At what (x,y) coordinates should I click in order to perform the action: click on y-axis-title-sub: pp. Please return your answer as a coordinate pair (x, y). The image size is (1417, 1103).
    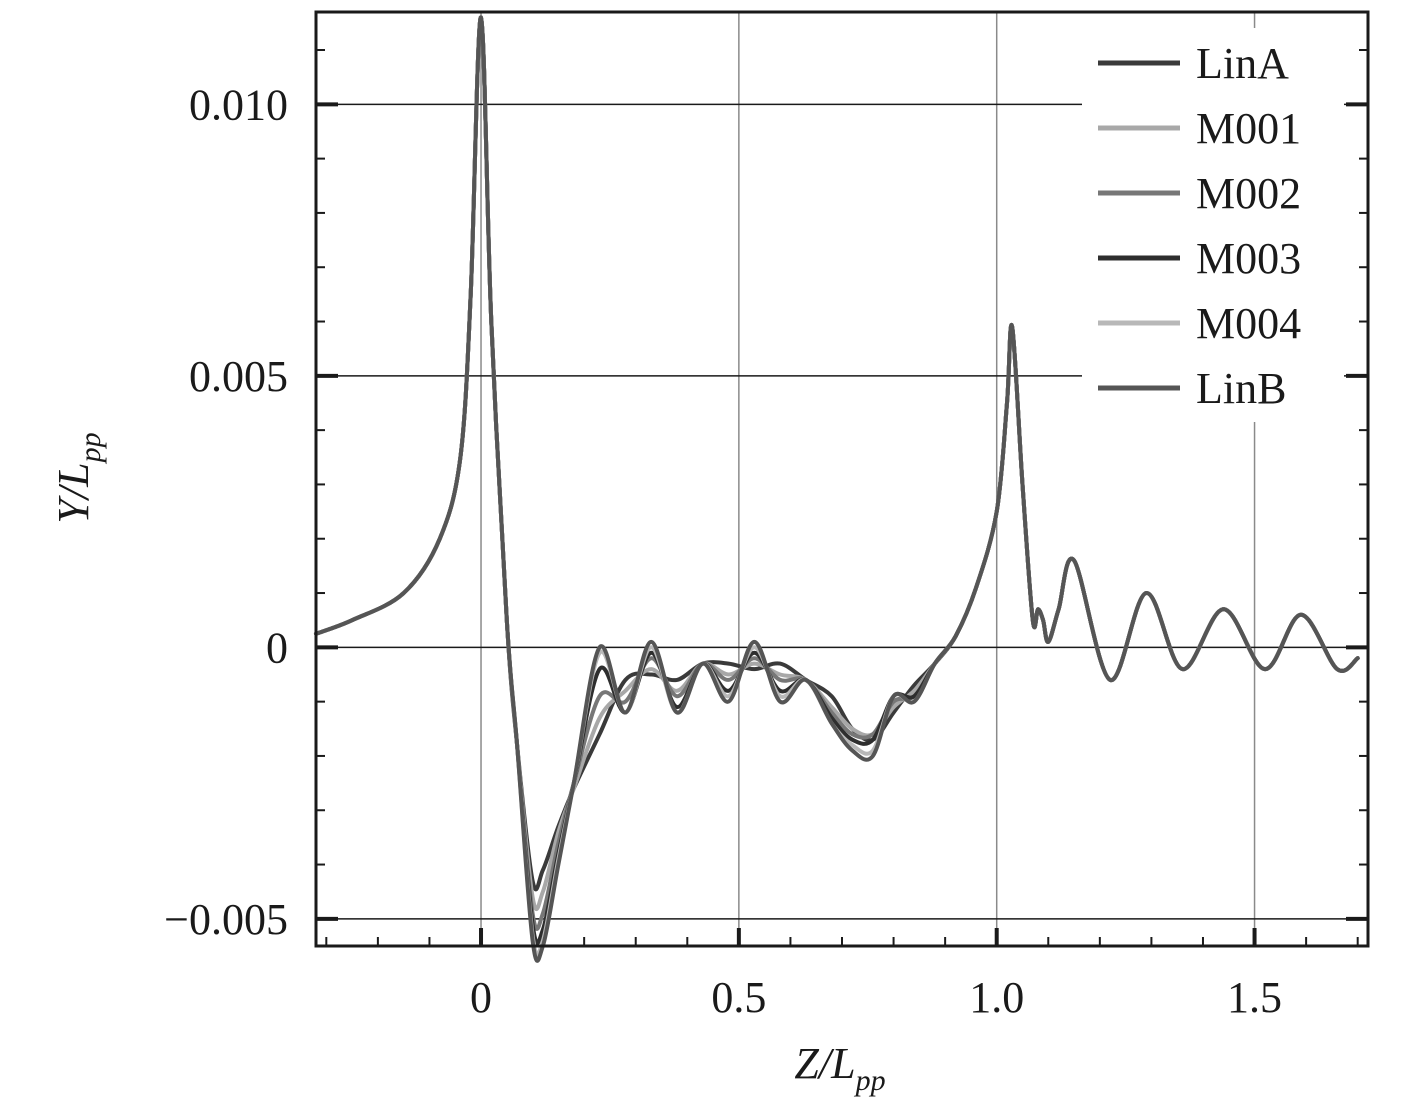
    Looking at the image, I should click on (90, 448).